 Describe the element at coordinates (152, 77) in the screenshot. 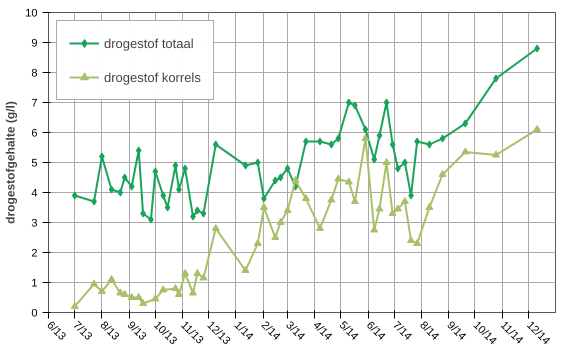

I see `legend-label: drogestof korrels` at that location.